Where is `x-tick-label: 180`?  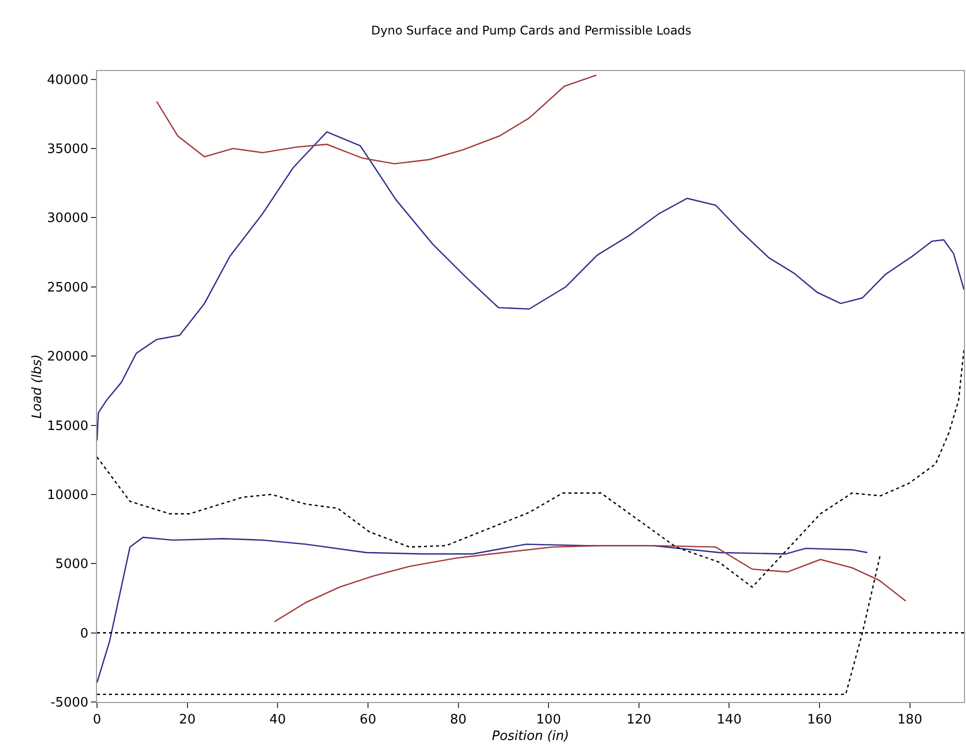
x-tick-label: 180 is located at coordinates (909, 720).